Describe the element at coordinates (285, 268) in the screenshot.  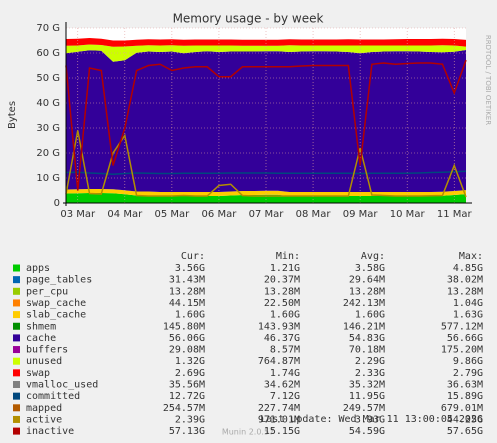
I see `legend-stat: 1.21G` at that location.